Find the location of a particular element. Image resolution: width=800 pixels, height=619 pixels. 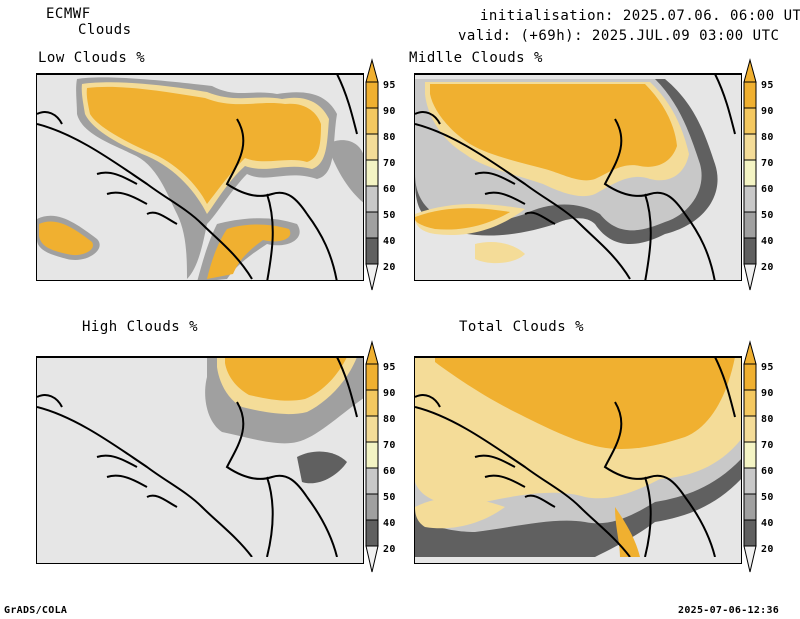

model-label: ECMWF is located at coordinates (68, 14).